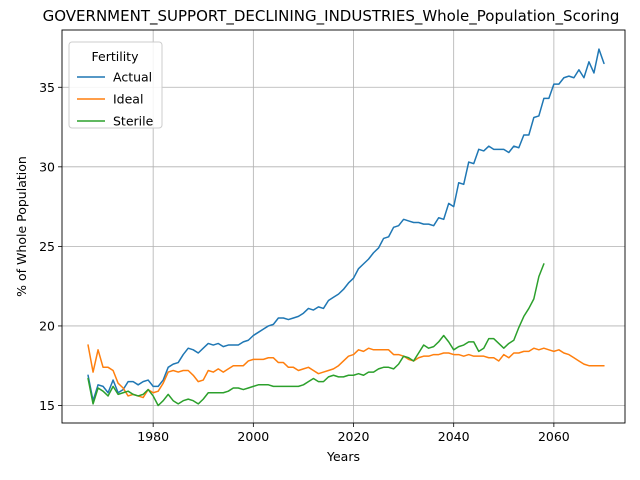 This screenshot has width=640, height=480. What do you see at coordinates (132, 77) in the screenshot?
I see `legend-label-actual: Actual` at bounding box center [132, 77].